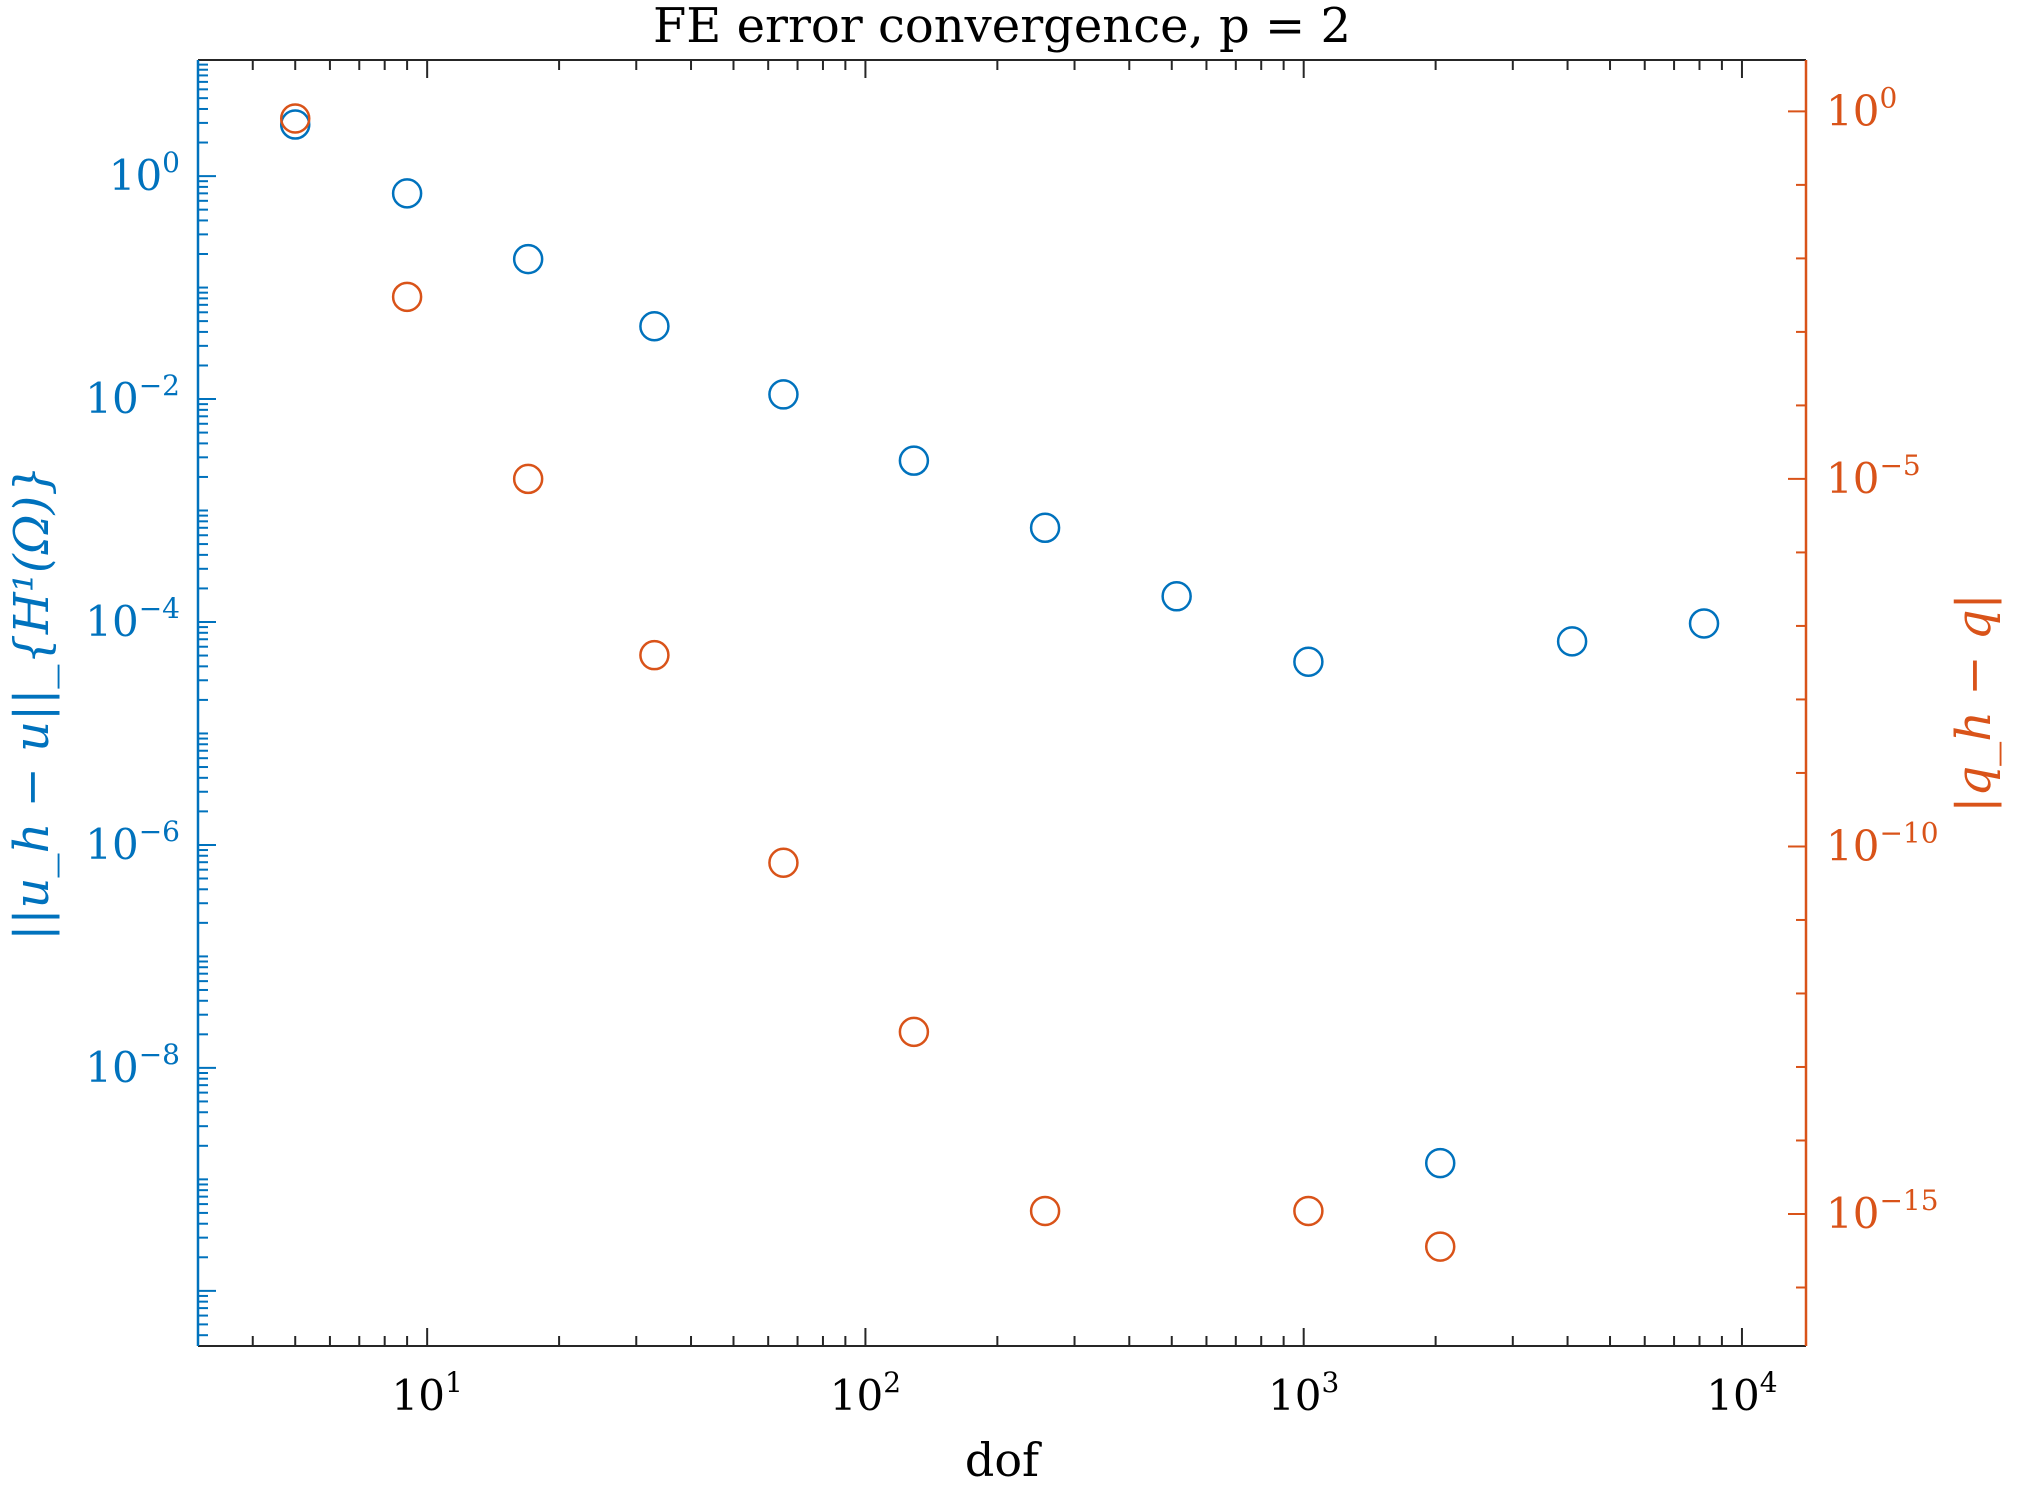 This screenshot has width=2019, height=1486. Describe the element at coordinates (865, 1393) in the screenshot. I see `x-tick-label: 10²` at that location.